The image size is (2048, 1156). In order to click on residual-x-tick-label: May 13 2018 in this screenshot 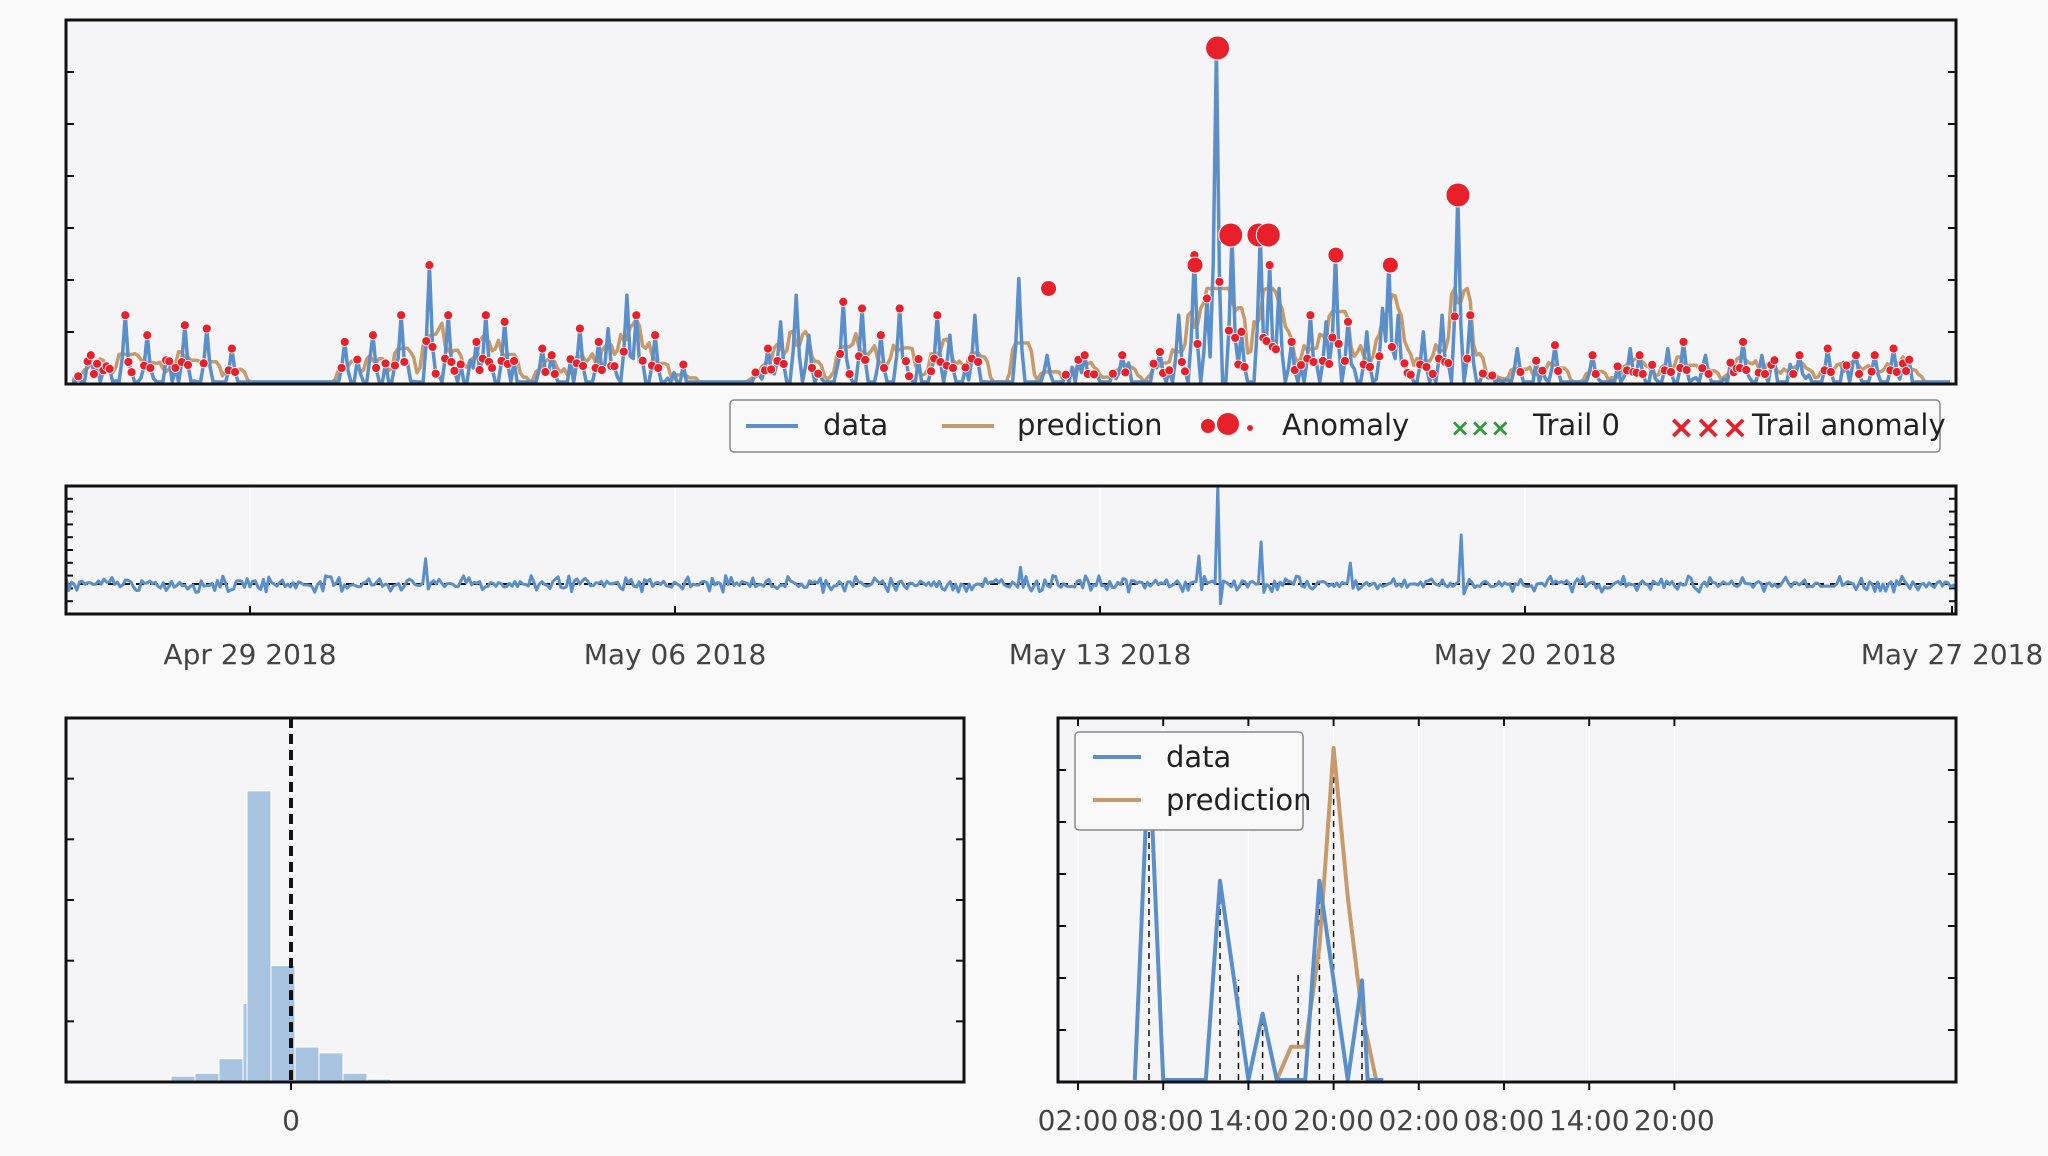, I will do `click(1100, 654)`.